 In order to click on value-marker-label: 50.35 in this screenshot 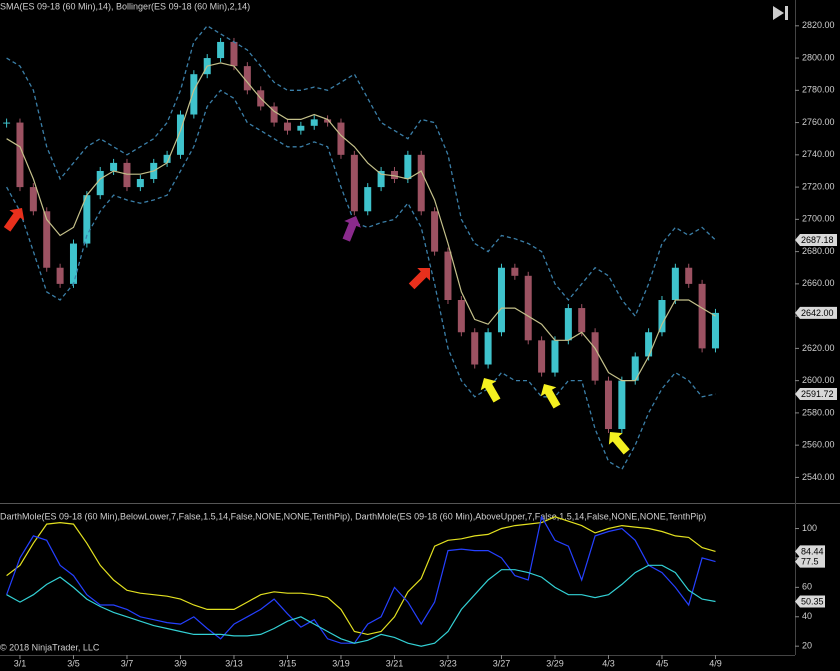, I will do `click(812, 601)`.